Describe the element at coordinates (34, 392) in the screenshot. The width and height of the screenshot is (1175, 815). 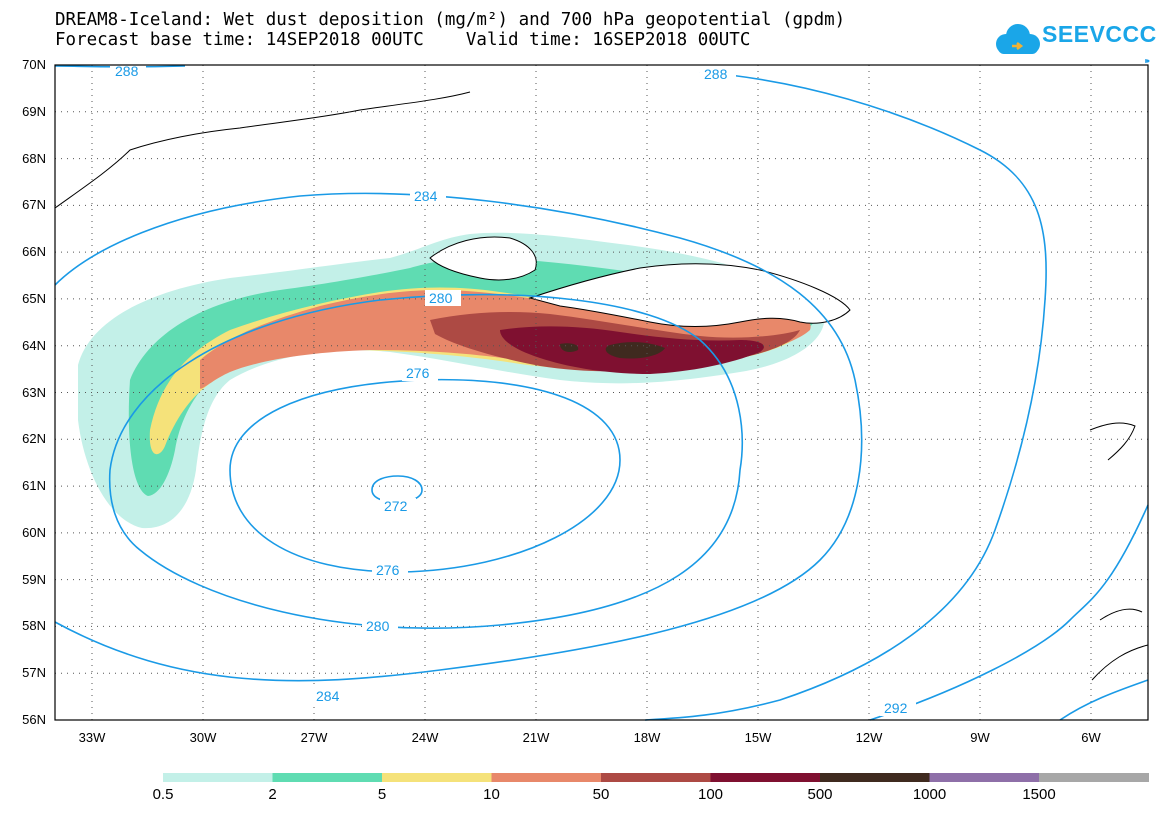
I see `lat-tick-label: 63N` at that location.